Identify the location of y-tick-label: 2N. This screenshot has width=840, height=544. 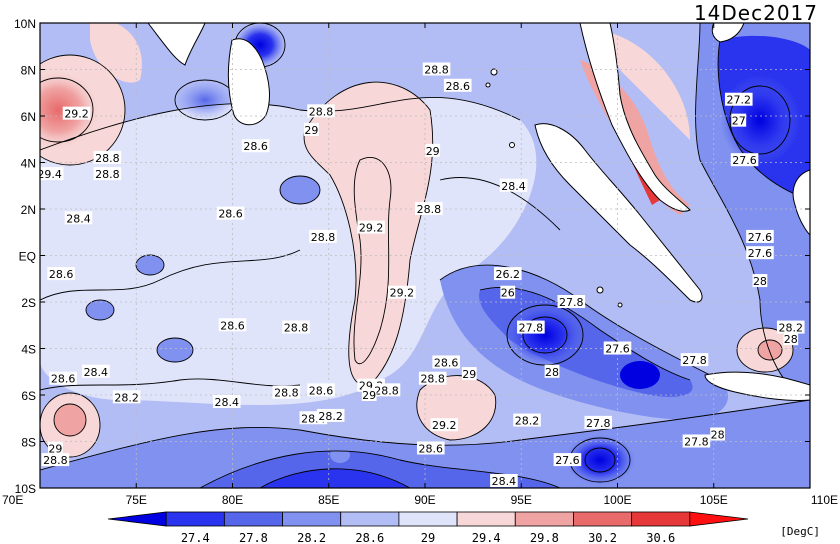
(28, 210).